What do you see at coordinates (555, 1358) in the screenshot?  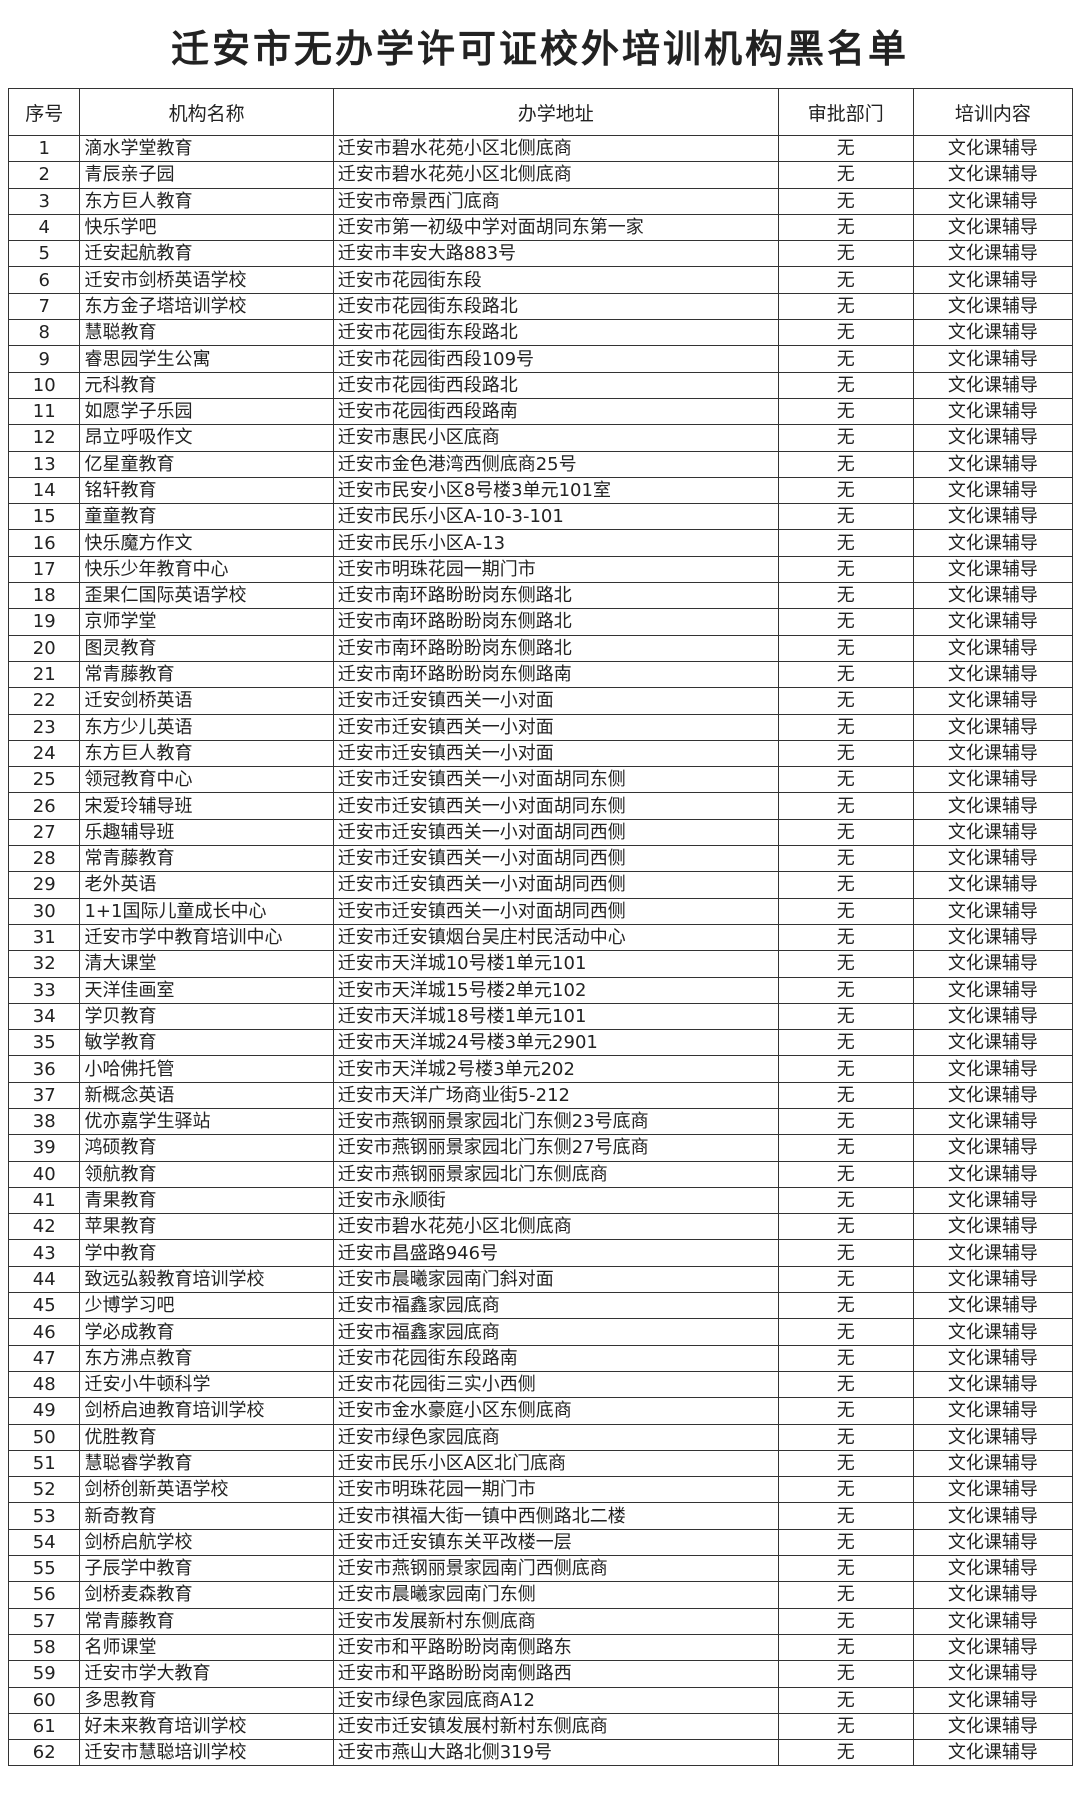 I see `cell-address: 迁安市花园街东段路南` at bounding box center [555, 1358].